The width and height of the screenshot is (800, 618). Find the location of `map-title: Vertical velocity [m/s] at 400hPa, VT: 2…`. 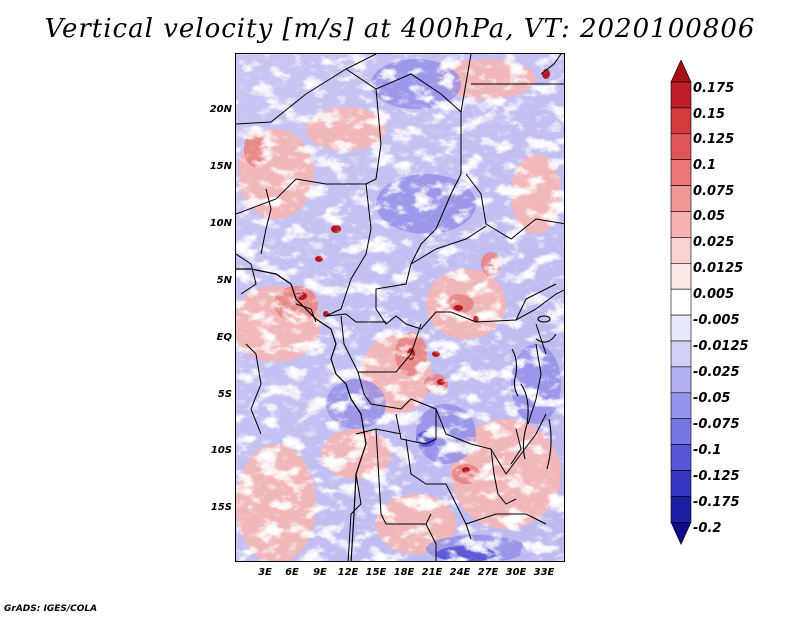

map-title: Vertical velocity [m/s] at 400hPa, VT: 2… is located at coordinates (400, 29).